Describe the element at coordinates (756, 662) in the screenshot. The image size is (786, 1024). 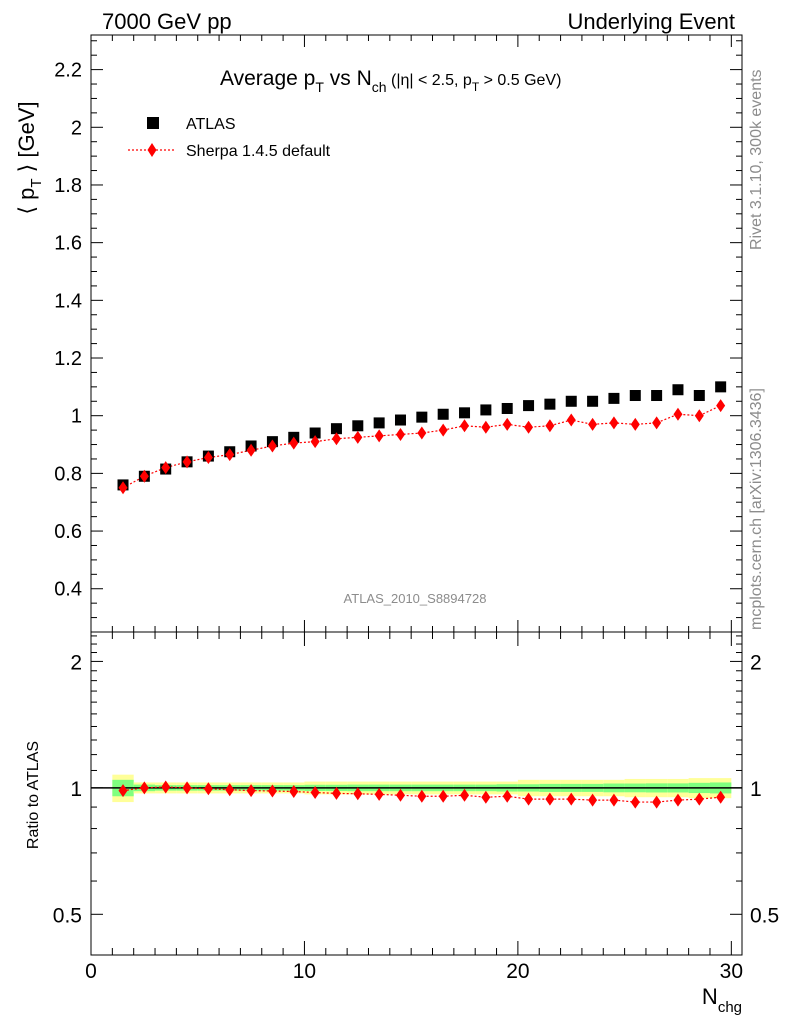
I see `ratio-y-tick-label-right: 2` at that location.